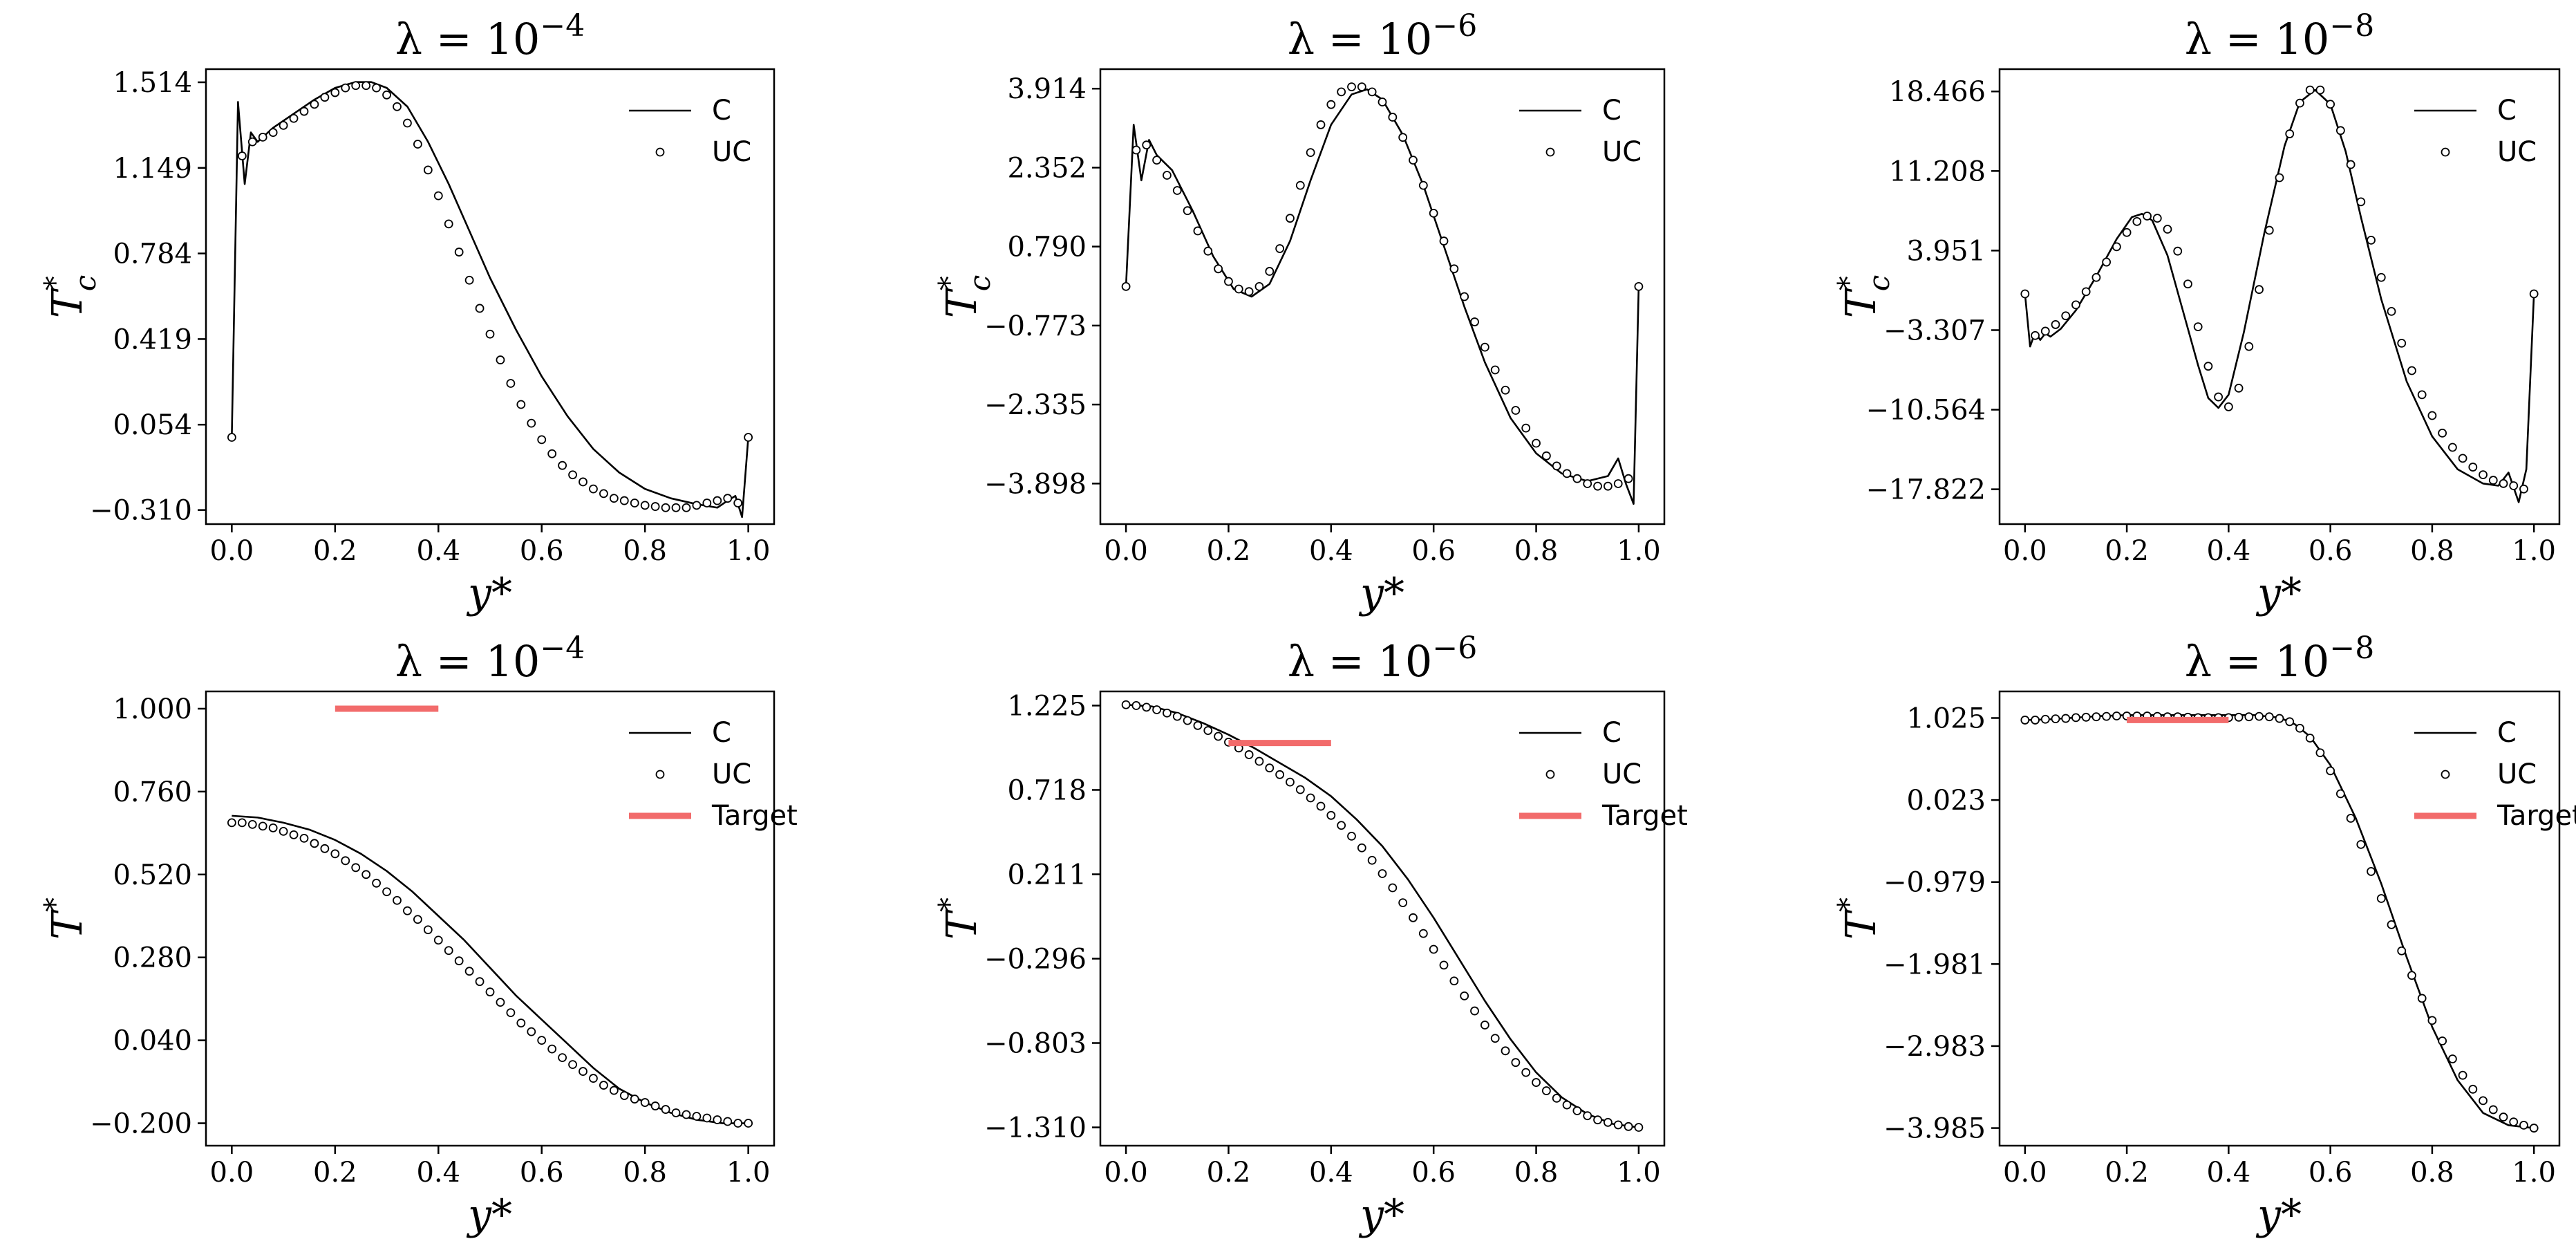 Image resolution: width=2576 pixels, height=1257 pixels. Describe the element at coordinates (2475, 131) in the screenshot. I see `legend: C UC` at that location.